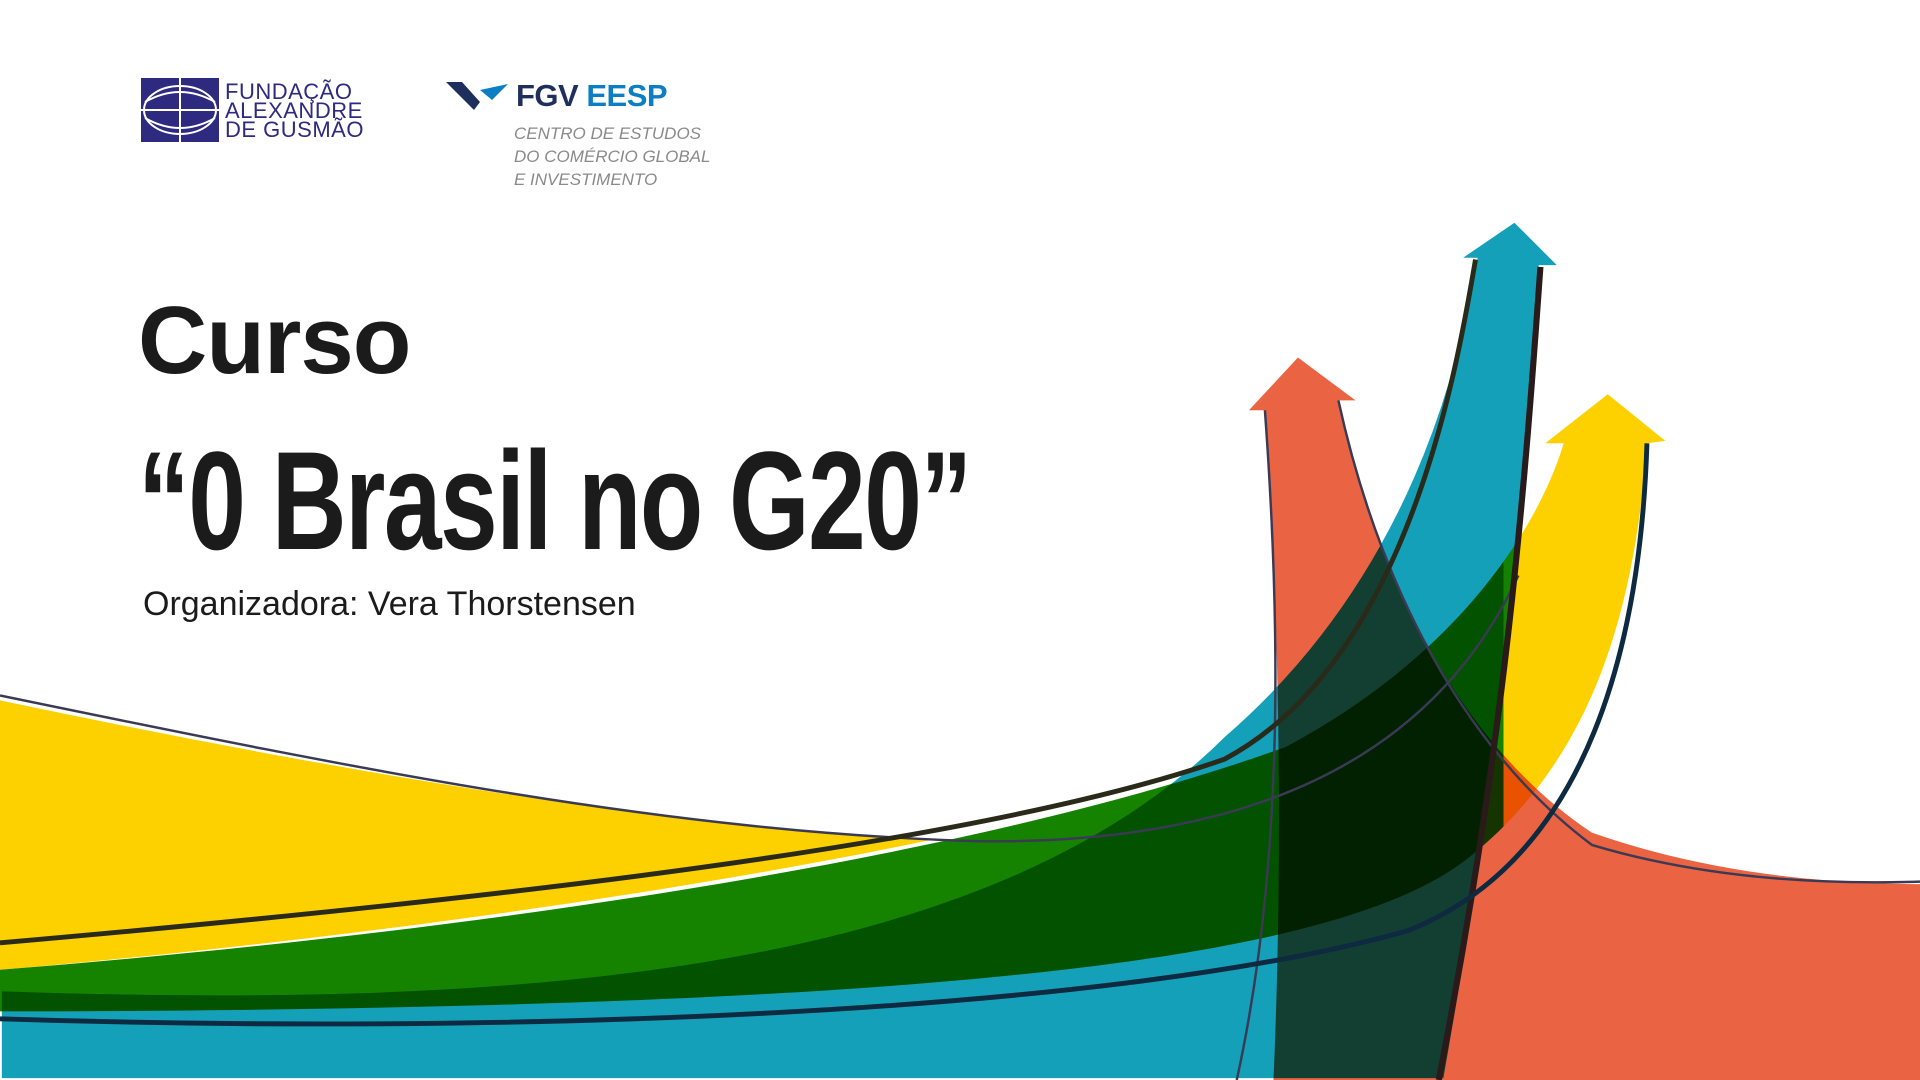  What do you see at coordinates (294, 110) in the screenshot?
I see `fag-line: ALEXANDRE` at bounding box center [294, 110].